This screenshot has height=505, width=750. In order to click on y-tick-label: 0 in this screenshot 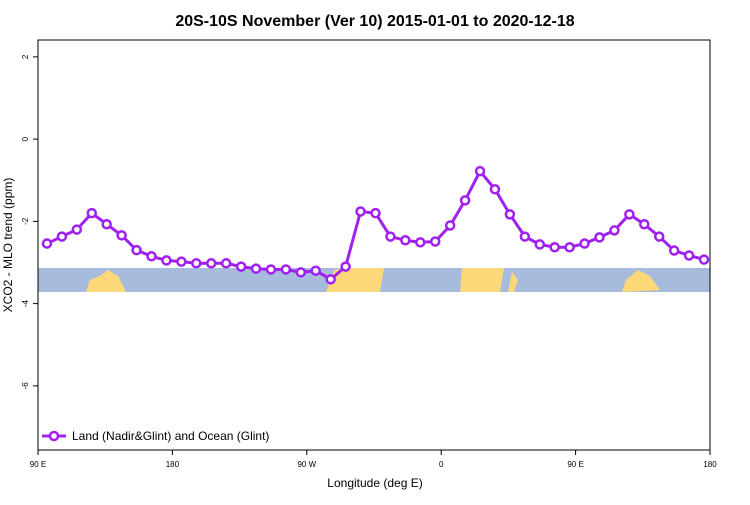, I will do `click(25, 138)`.